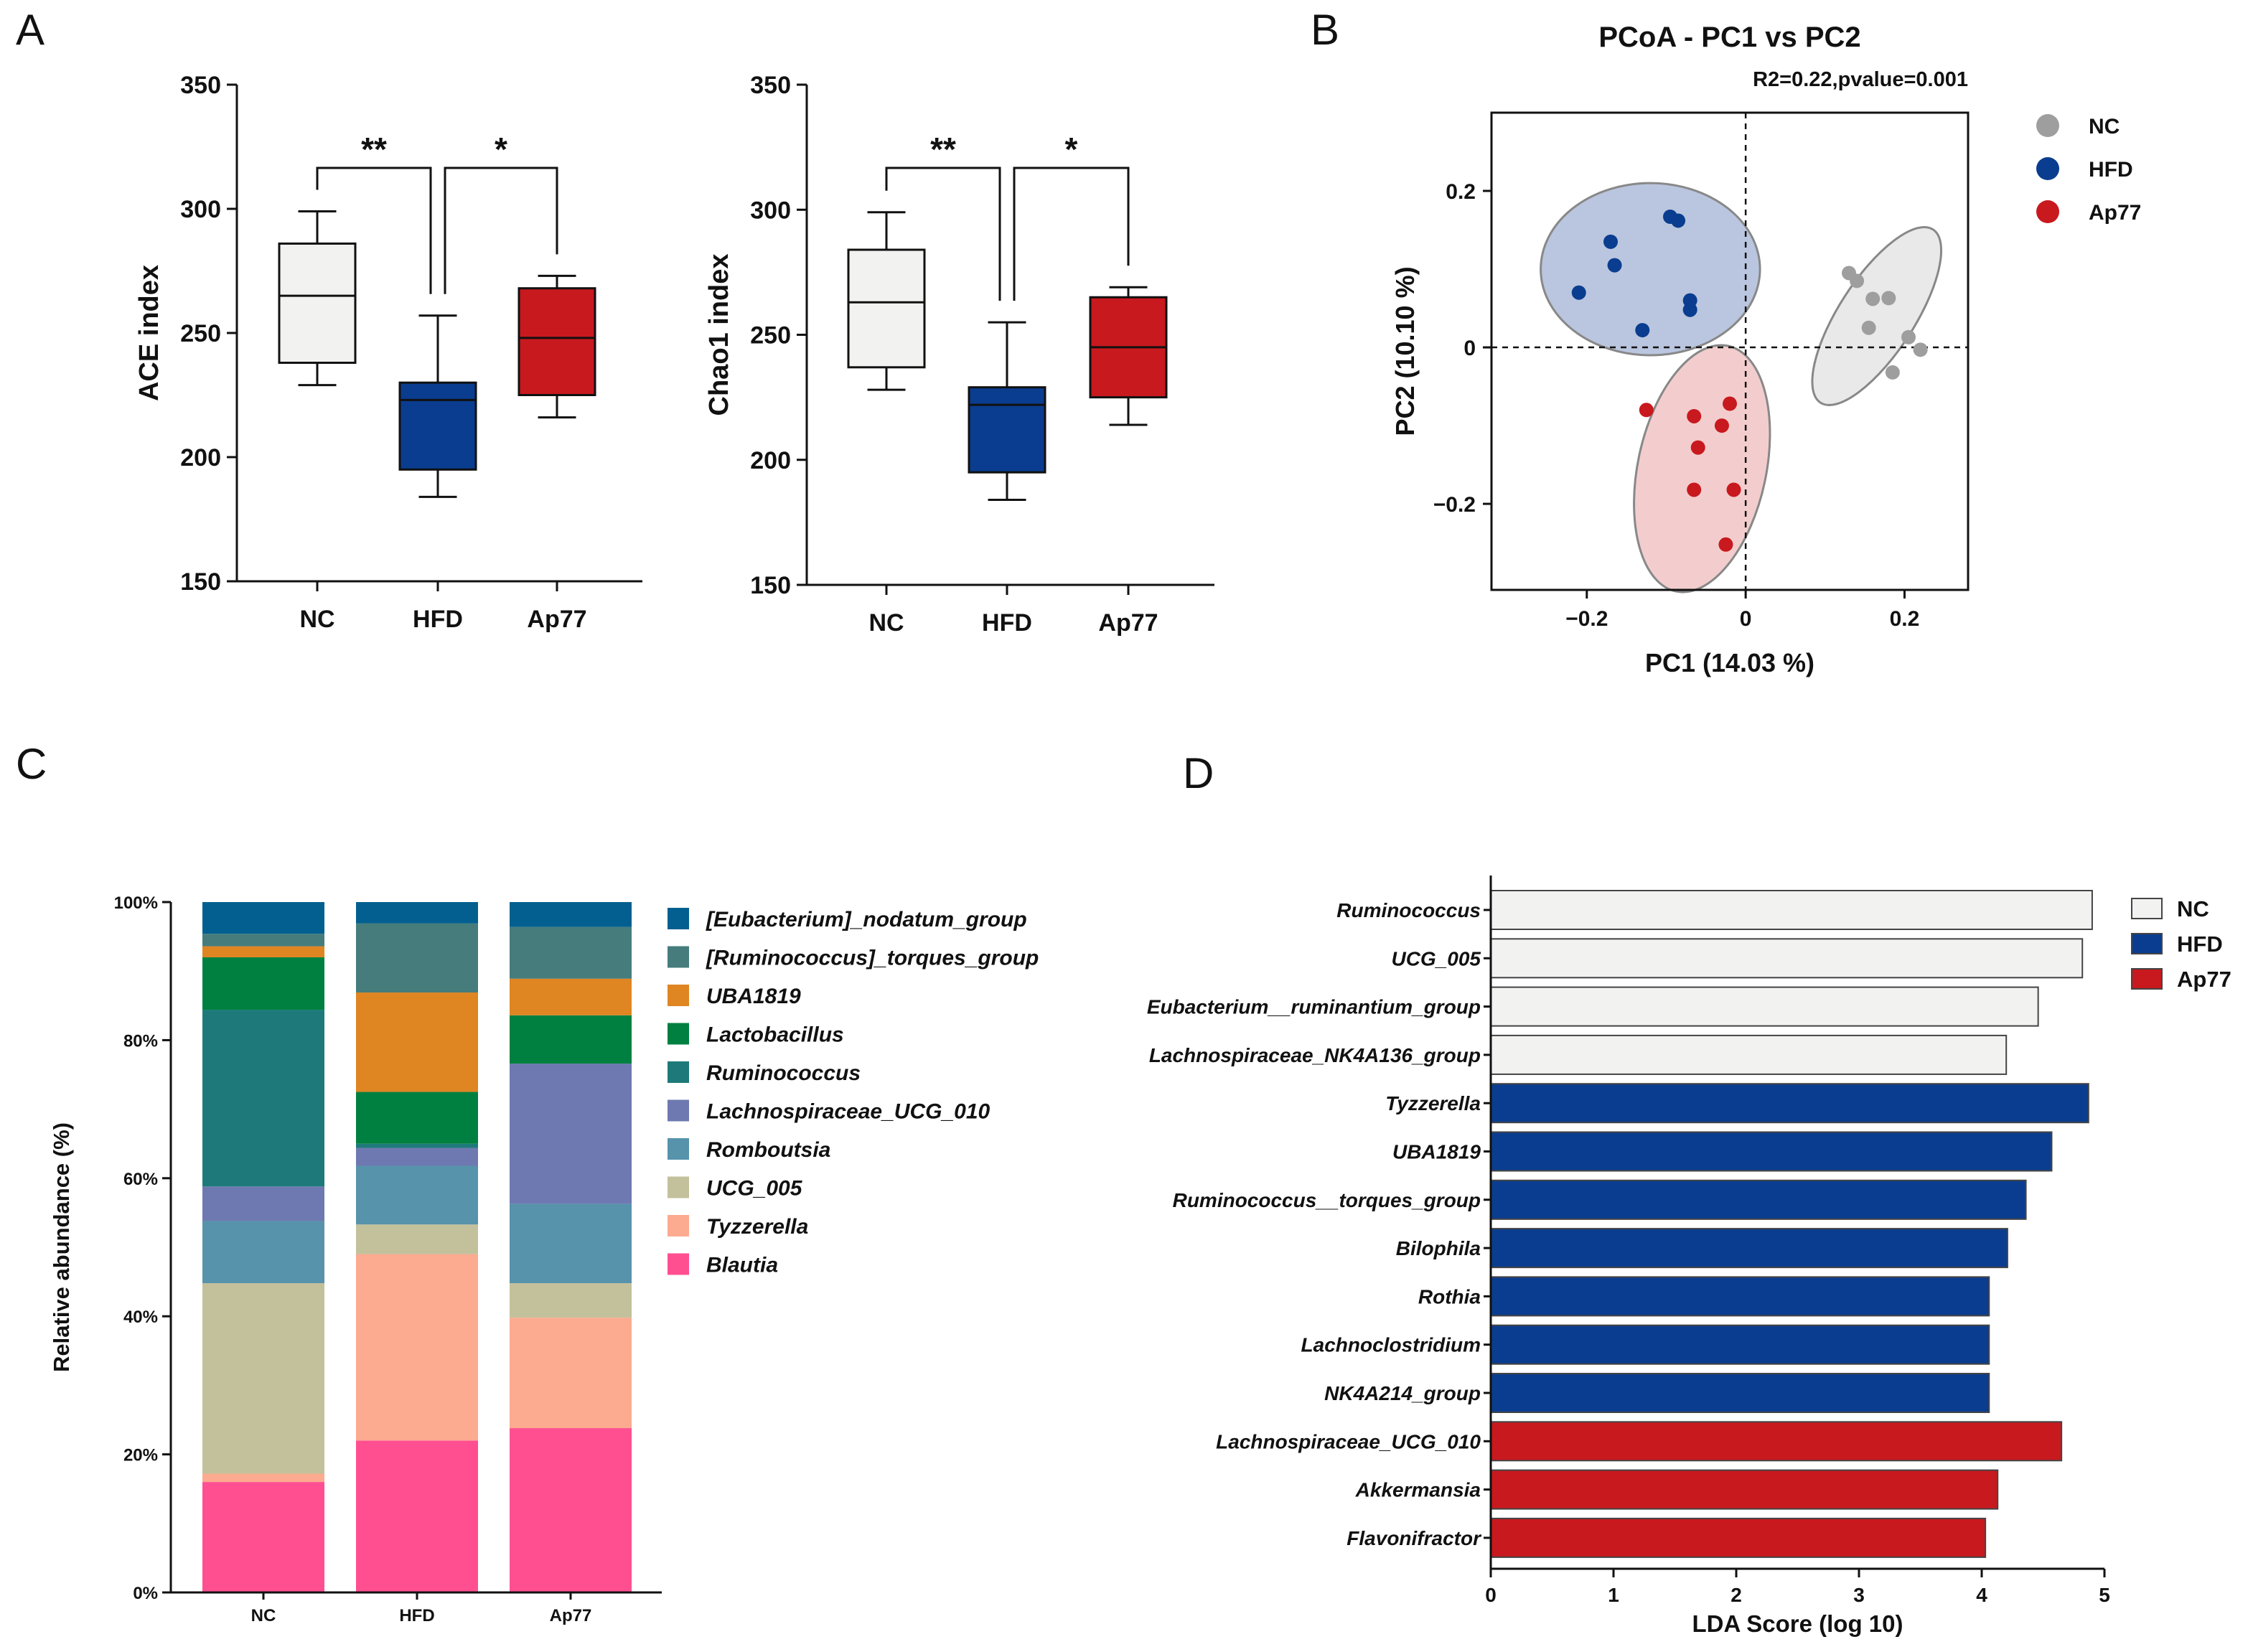  Describe the element at coordinates (1905, 619) in the screenshot. I see `x-tick-label: 0.2` at that location.